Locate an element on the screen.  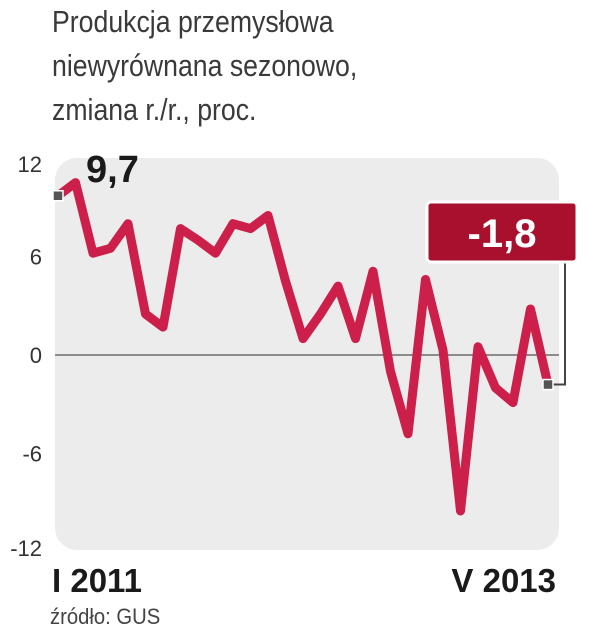
end-point-marker is located at coordinates (548, 384).